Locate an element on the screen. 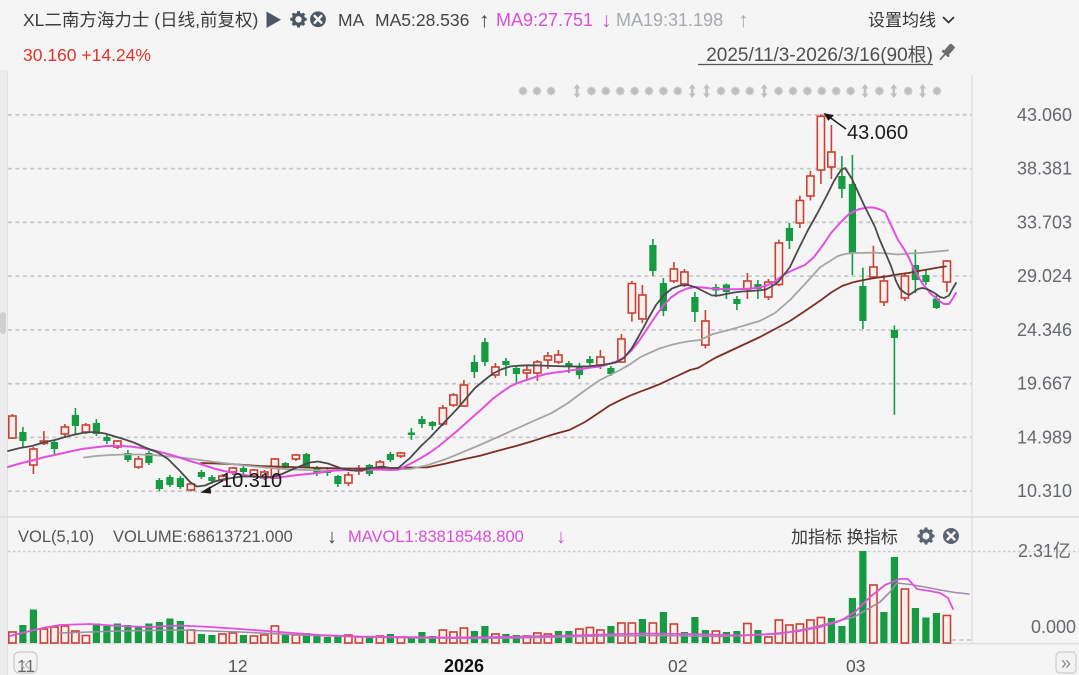  svg-text: 0.000 is located at coordinates (1053, 627).